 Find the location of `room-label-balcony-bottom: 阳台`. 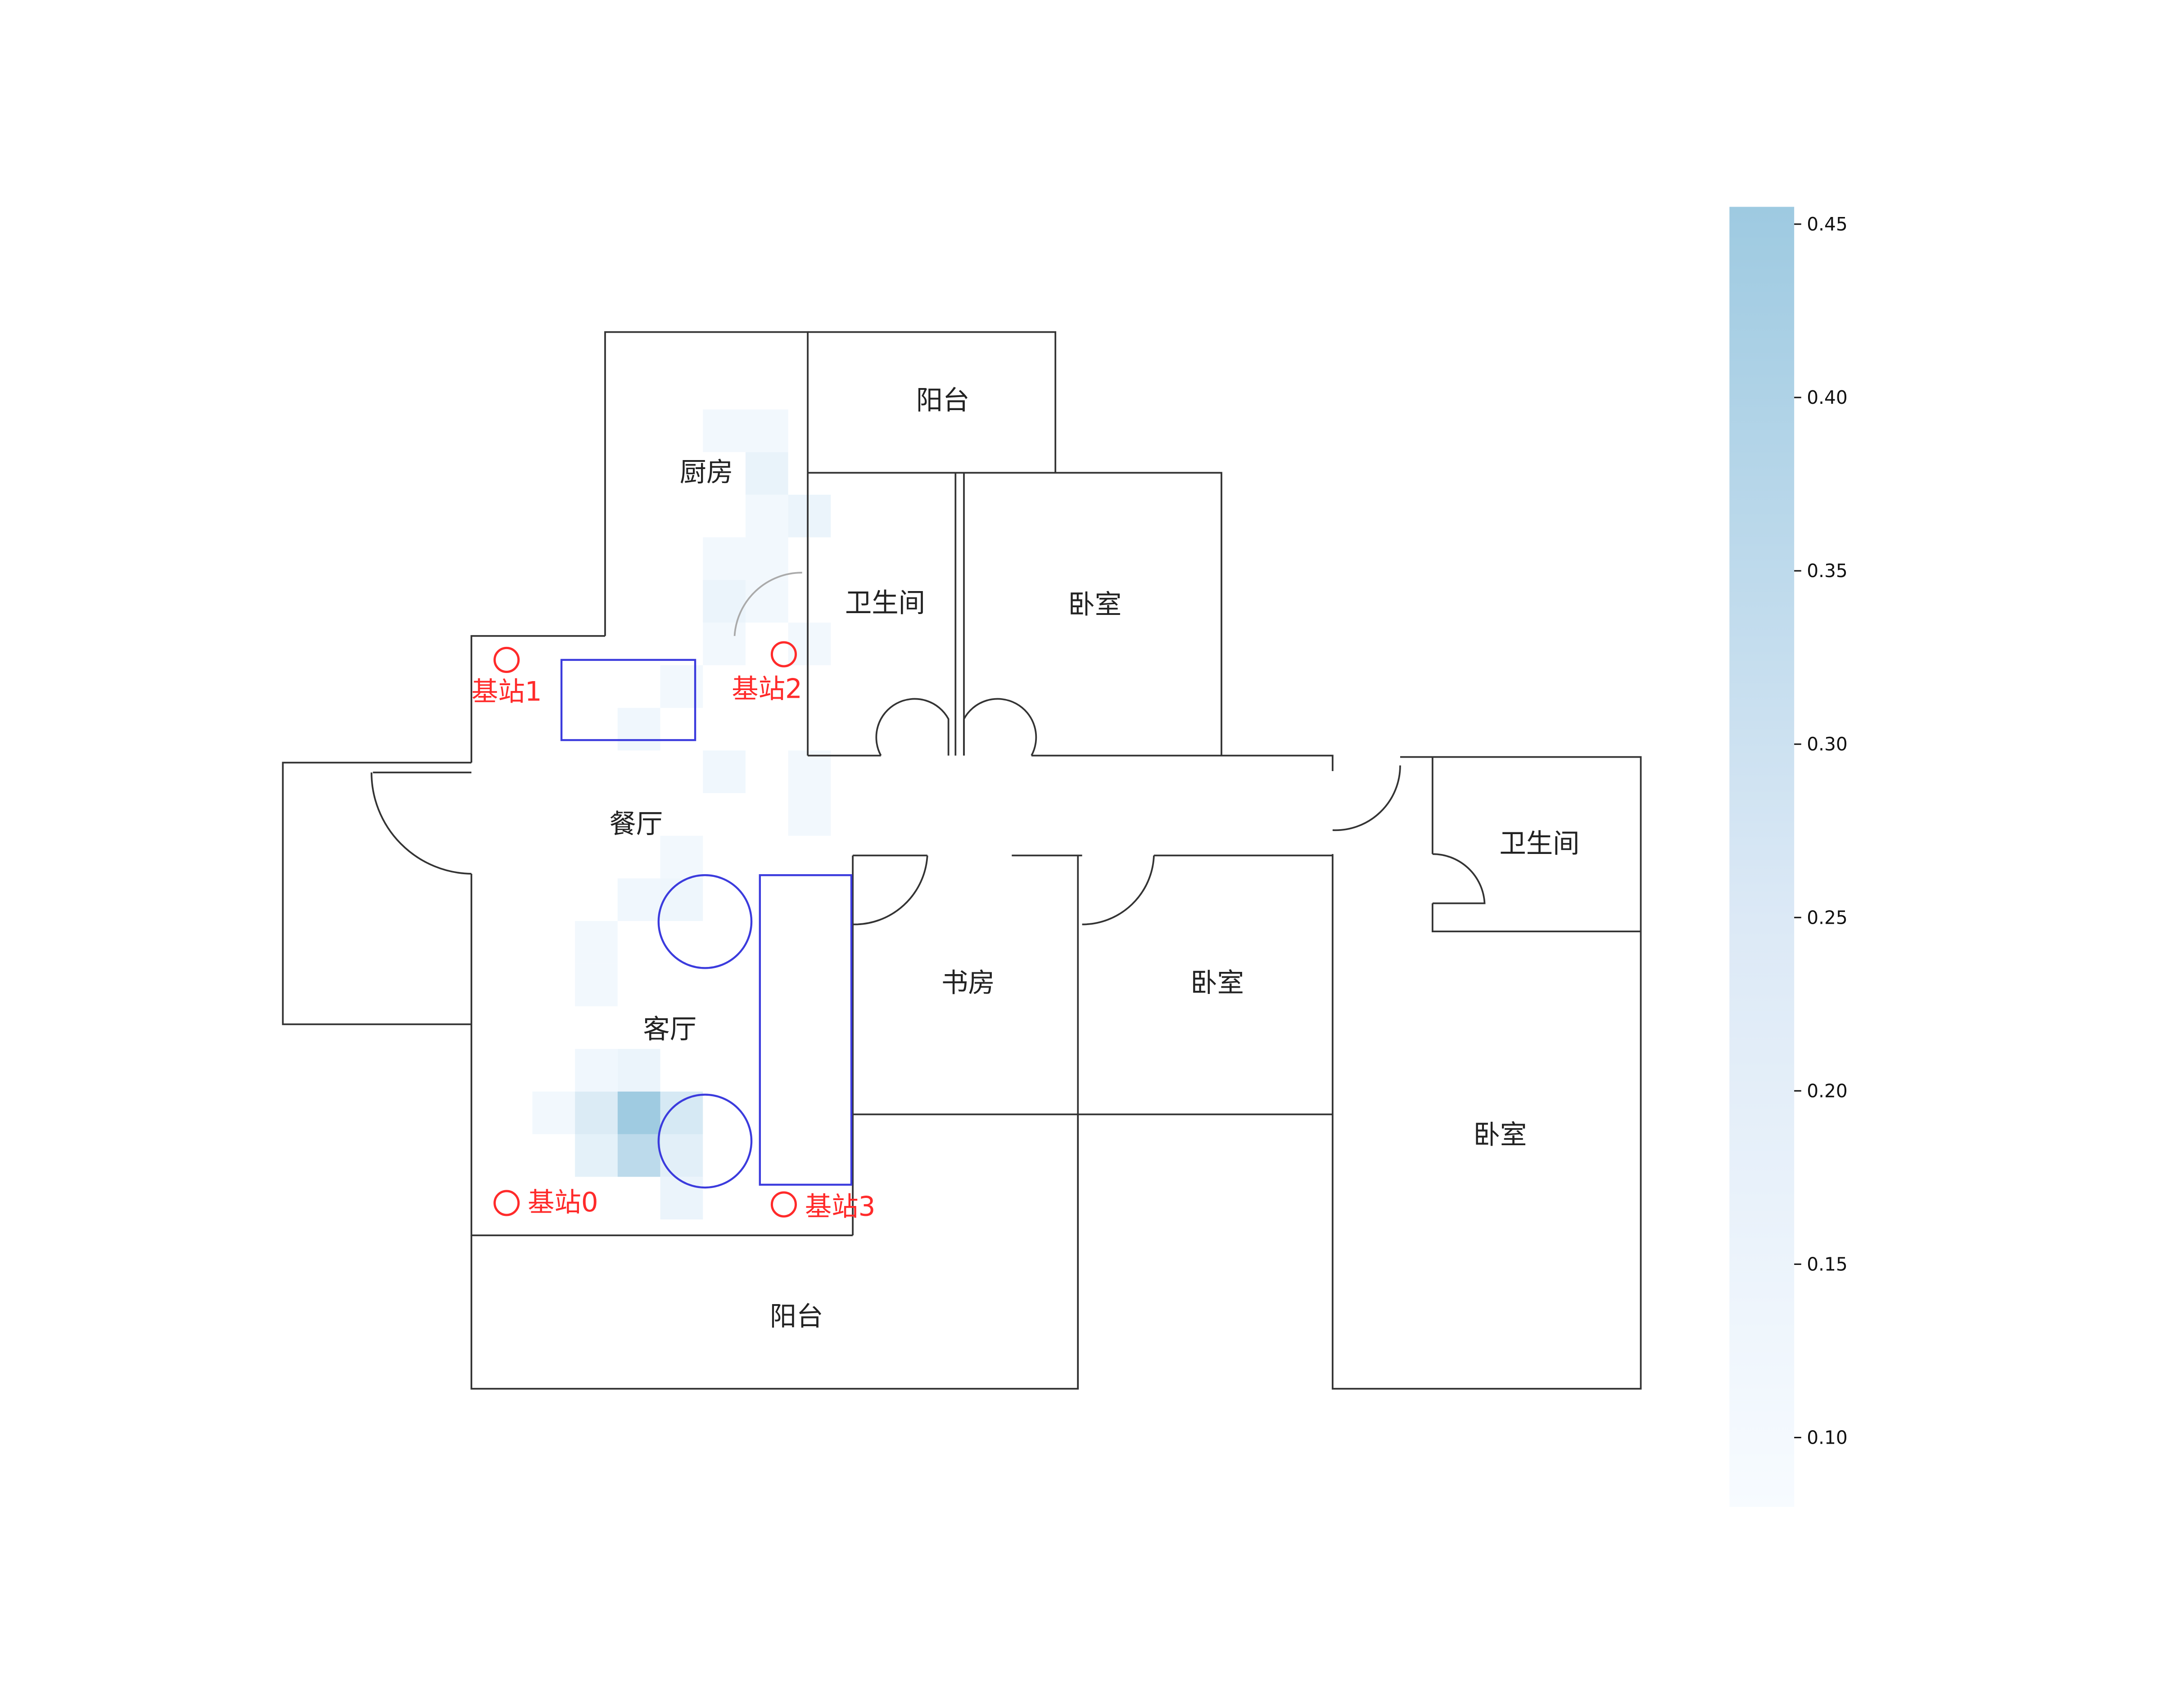

room-label-balcony-bottom: 阳台 is located at coordinates (797, 1316).